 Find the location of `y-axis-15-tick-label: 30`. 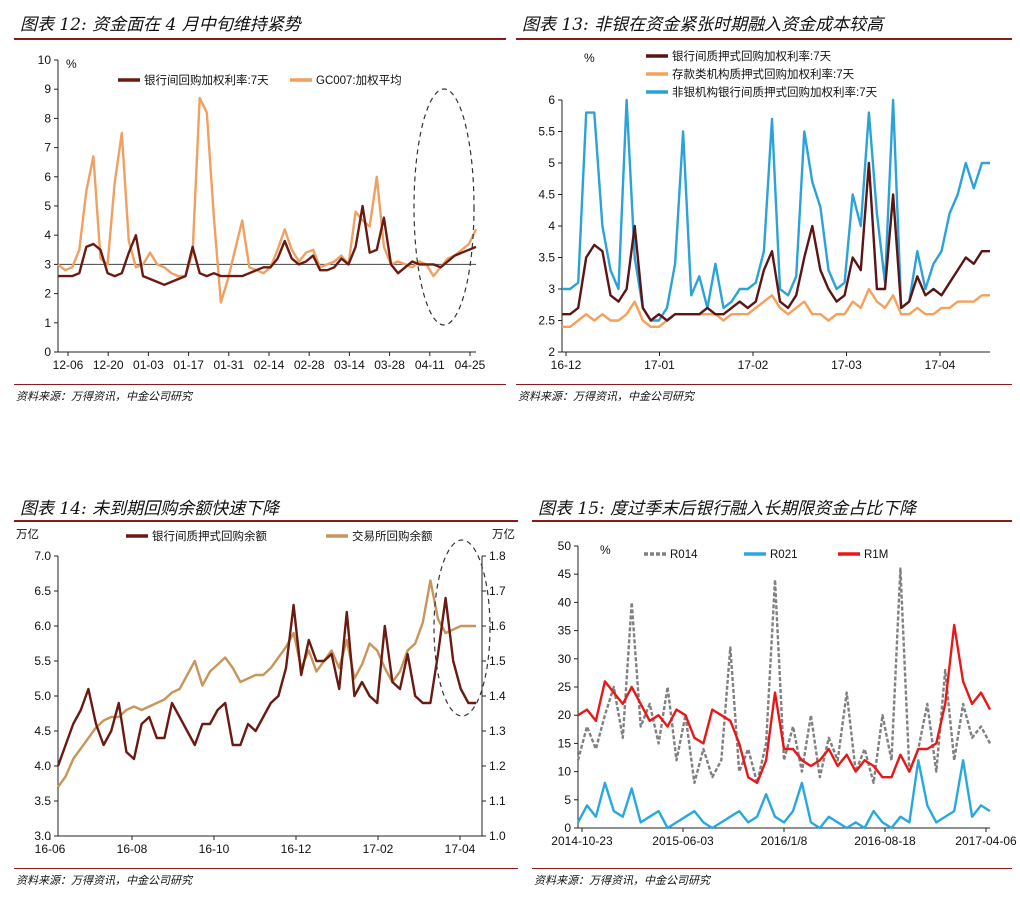

y-axis-15-tick-label: 30 is located at coordinates (565, 659).